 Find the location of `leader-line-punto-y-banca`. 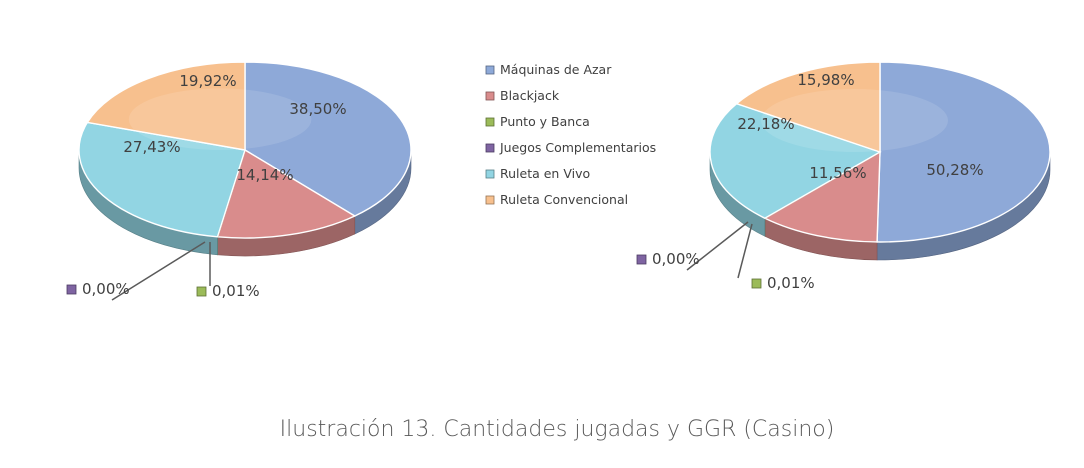

leader-line-punto-y-banca is located at coordinates (745, 251).